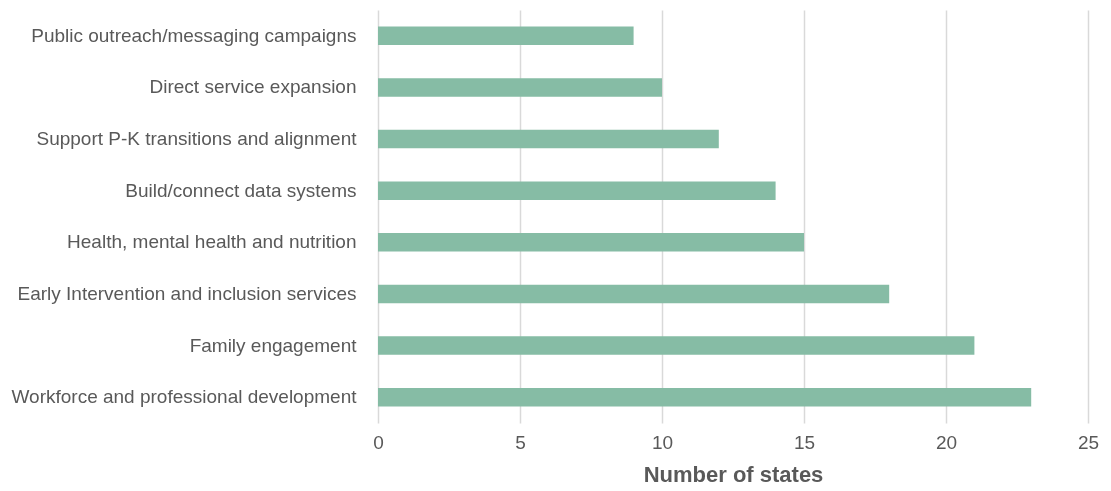 The height and width of the screenshot is (491, 1111). What do you see at coordinates (378, 442) in the screenshot?
I see `x-tick-label: 0` at bounding box center [378, 442].